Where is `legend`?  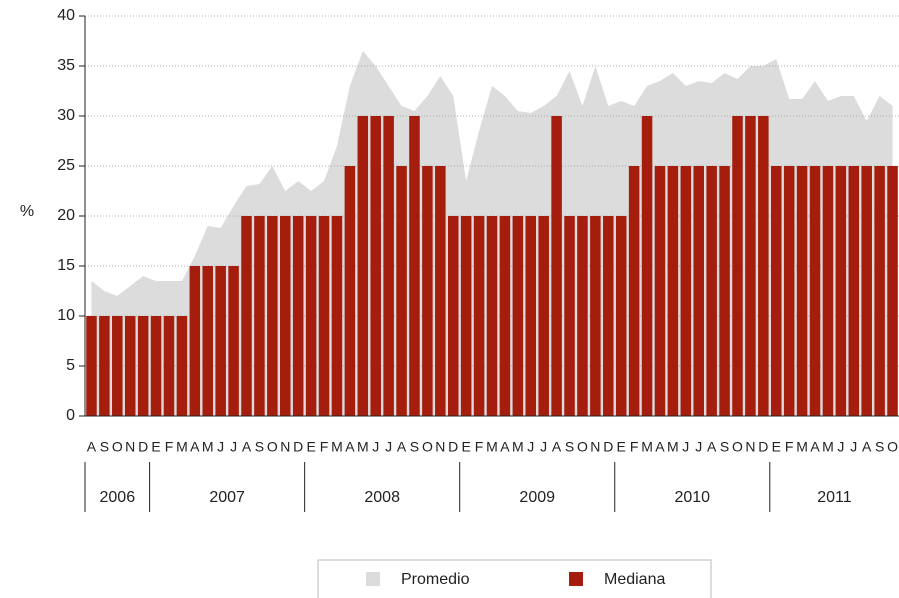
legend is located at coordinates (514, 578).